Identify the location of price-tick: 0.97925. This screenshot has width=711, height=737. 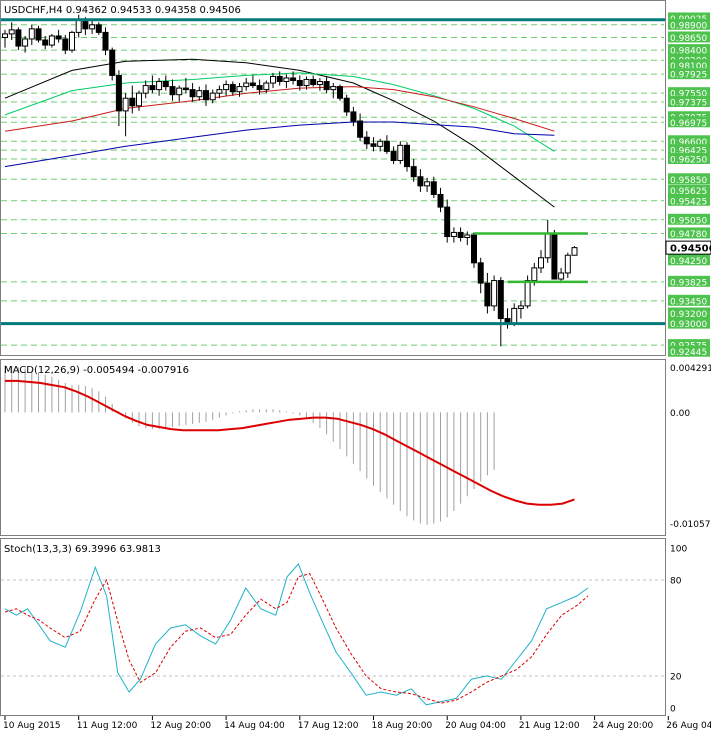
(689, 74).